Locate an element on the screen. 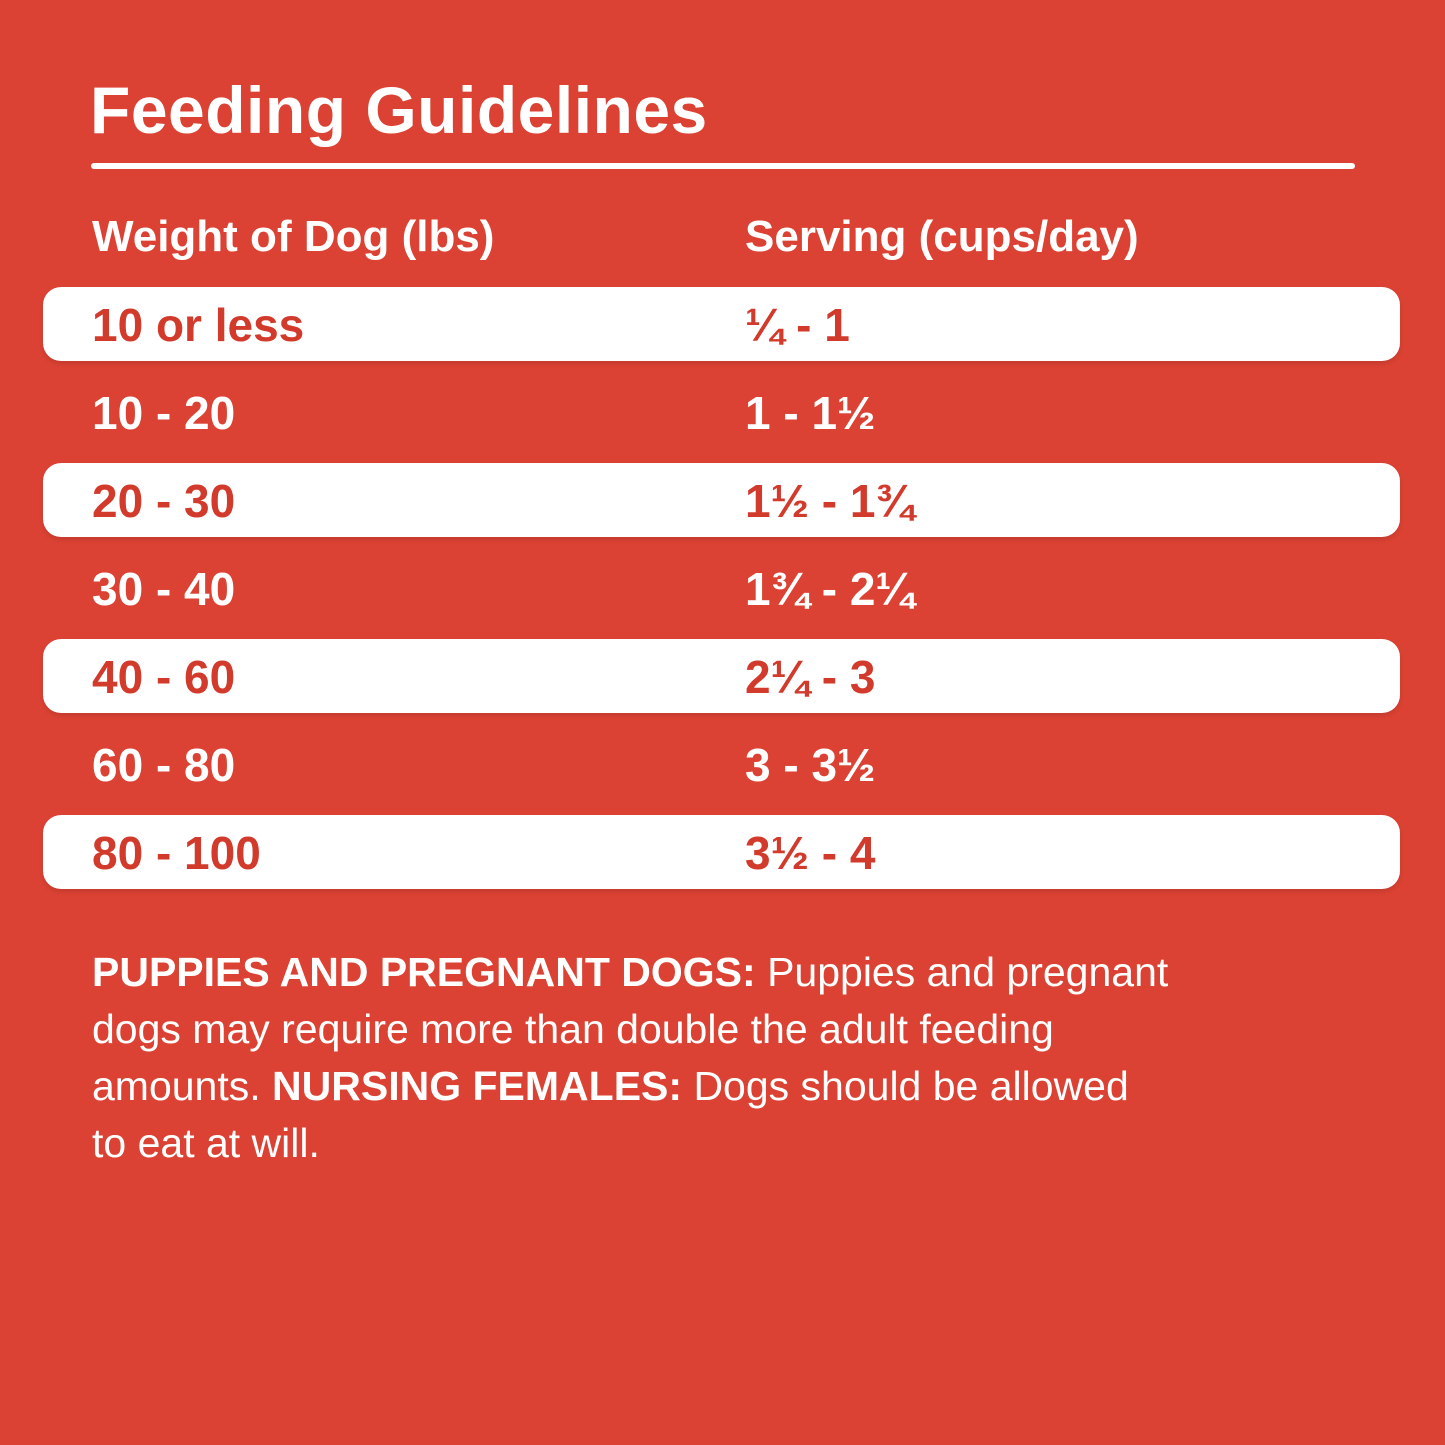 This screenshot has height=1445, width=1445. footnote-bold-label: PUPPIES AND PREGNANT DOGS: is located at coordinates (424, 972).